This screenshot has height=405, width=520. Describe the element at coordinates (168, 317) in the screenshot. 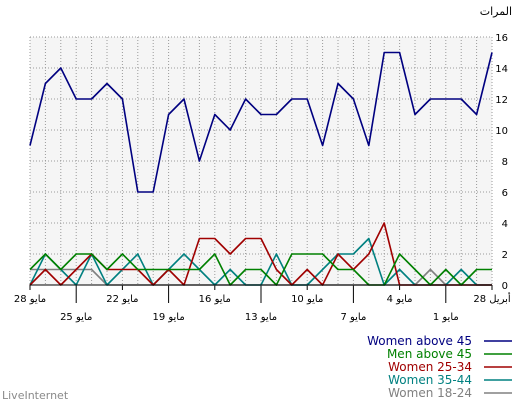

I see `x-tick-label: 19 مايو` at that location.